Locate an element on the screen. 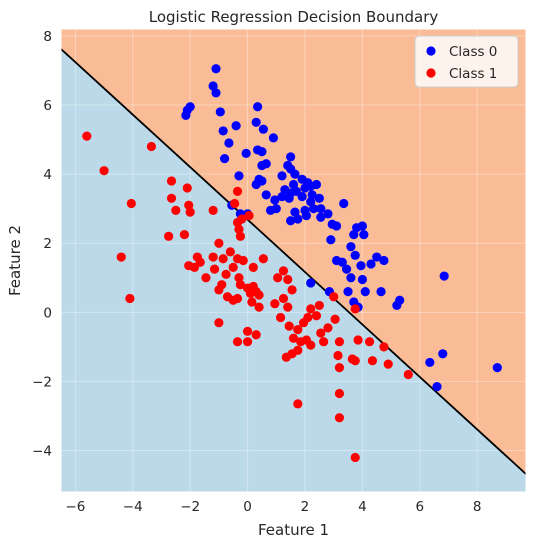  x-axis-title: Feature 1 is located at coordinates (293, 530).